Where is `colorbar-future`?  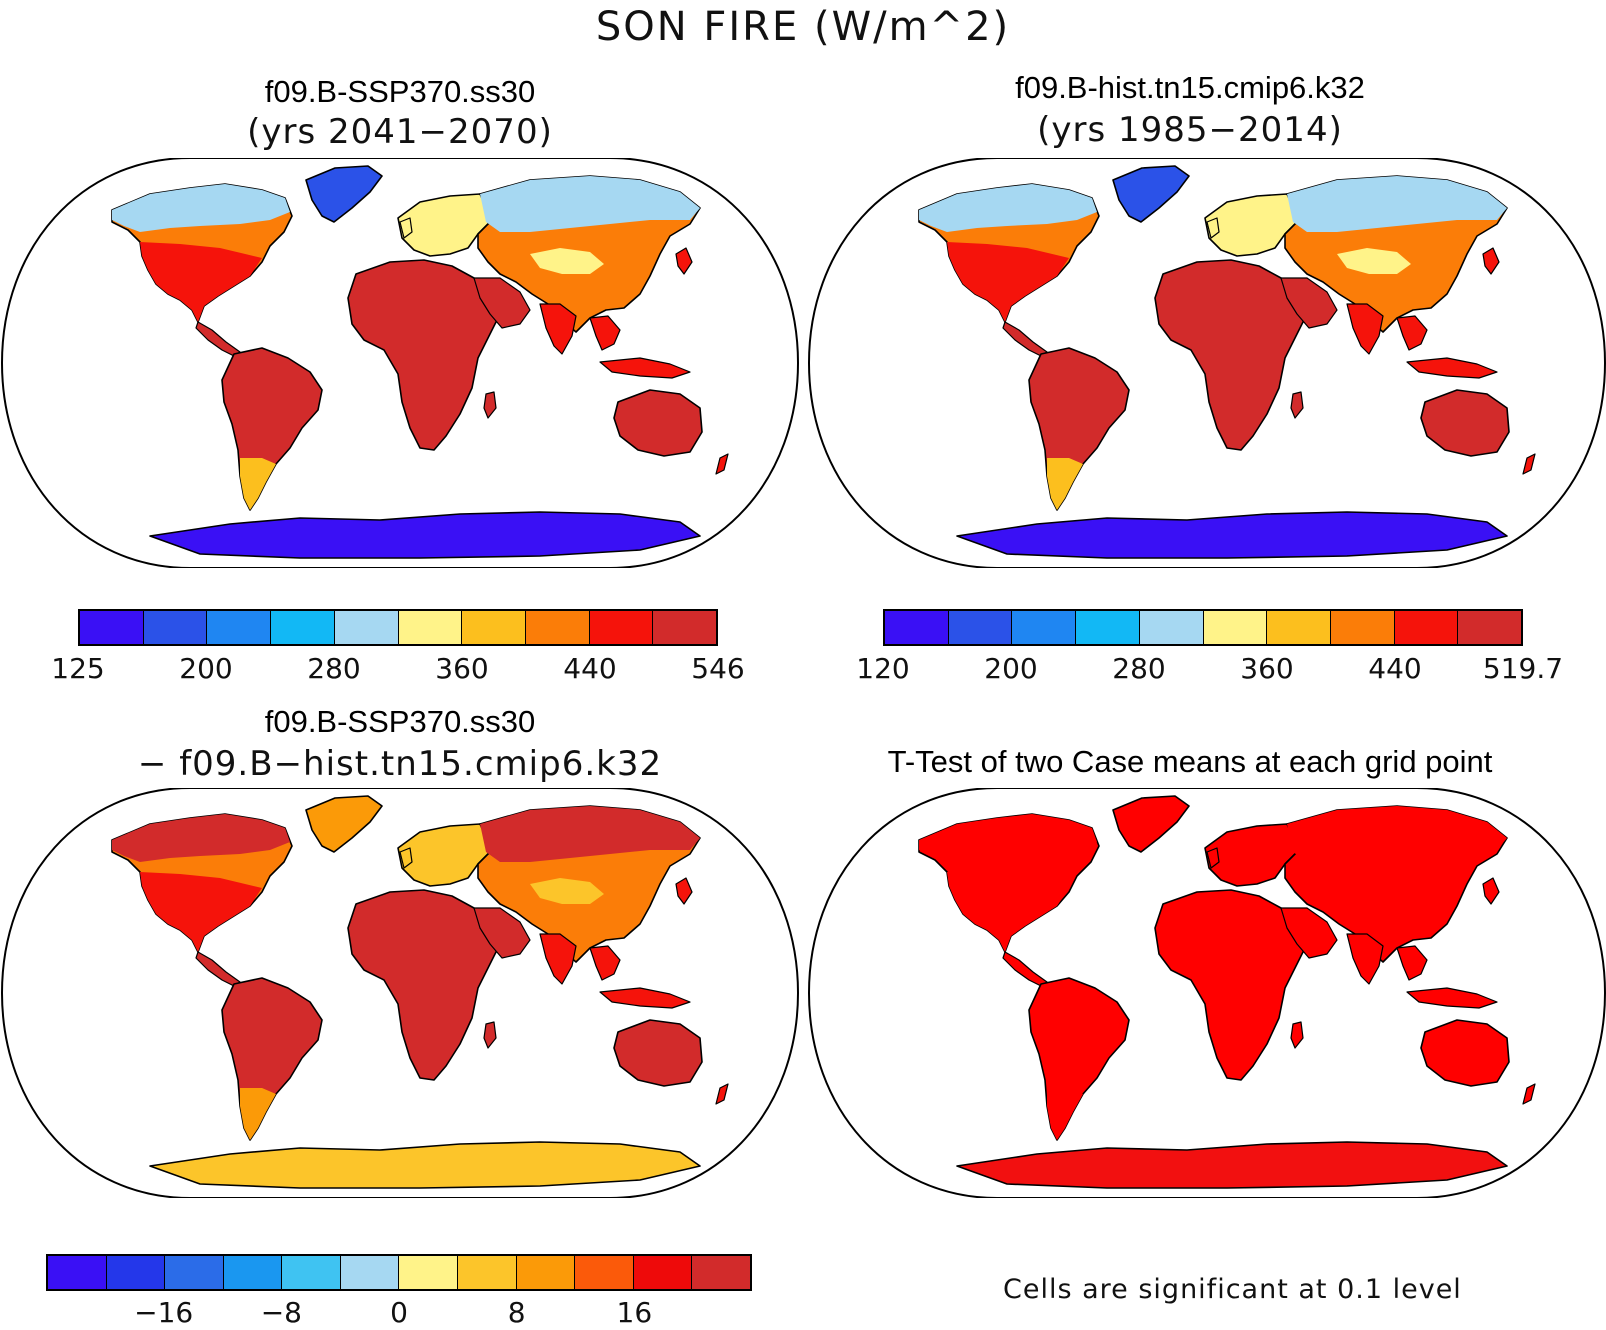 colorbar-future is located at coordinates (398, 627).